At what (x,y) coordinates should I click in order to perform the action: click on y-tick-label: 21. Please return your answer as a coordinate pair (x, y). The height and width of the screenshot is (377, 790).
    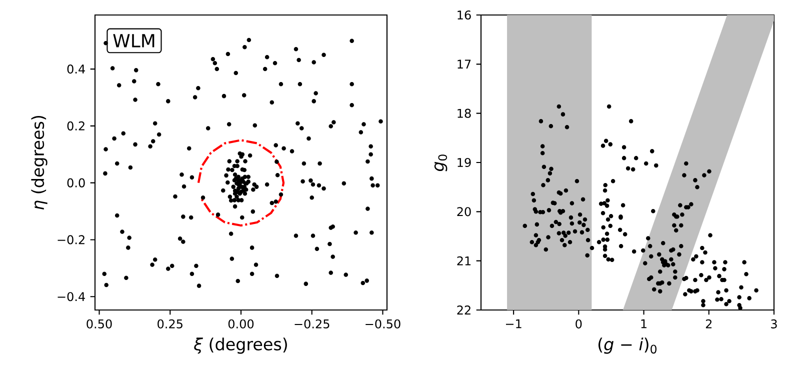
    Looking at the image, I should click on (464, 261).